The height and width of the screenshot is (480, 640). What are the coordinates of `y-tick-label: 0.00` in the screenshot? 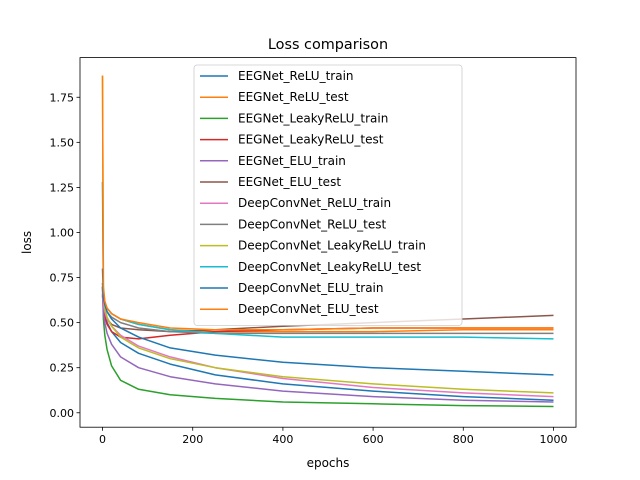 It's located at (62, 413).